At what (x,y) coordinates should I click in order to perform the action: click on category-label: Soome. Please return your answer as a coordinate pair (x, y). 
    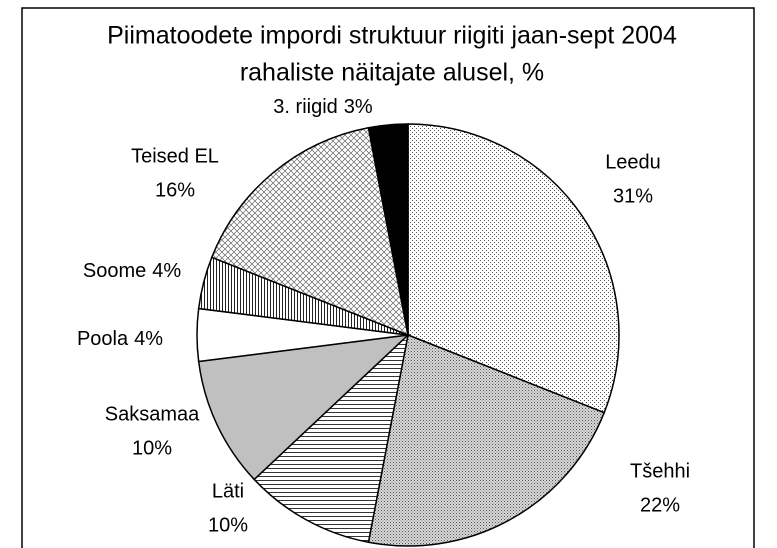
    Looking at the image, I should click on (114, 271).